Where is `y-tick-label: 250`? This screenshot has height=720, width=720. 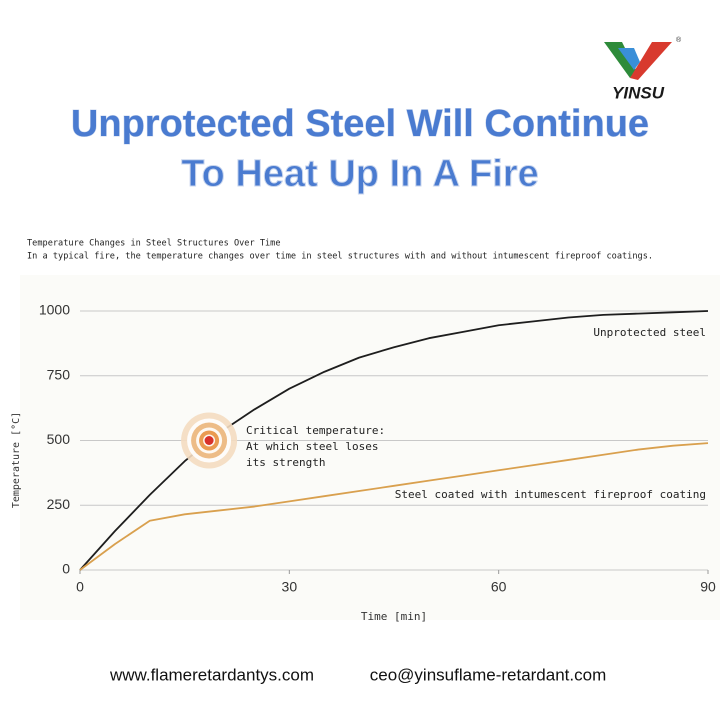
y-tick-label: 250 is located at coordinates (59, 504).